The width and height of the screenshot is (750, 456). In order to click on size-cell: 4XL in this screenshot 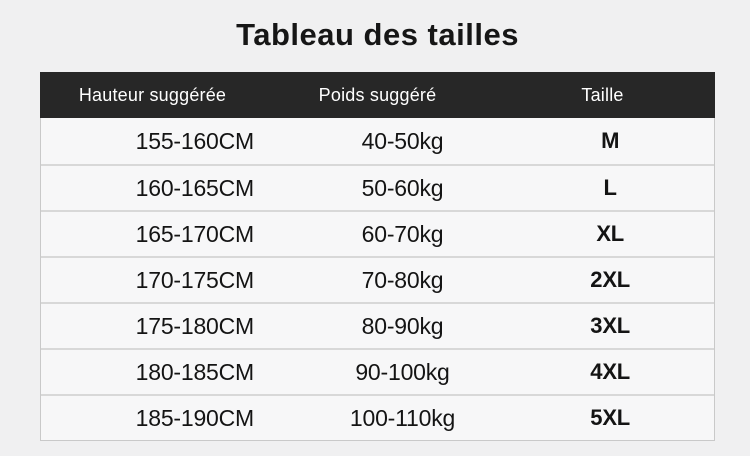, I will do `click(610, 371)`.